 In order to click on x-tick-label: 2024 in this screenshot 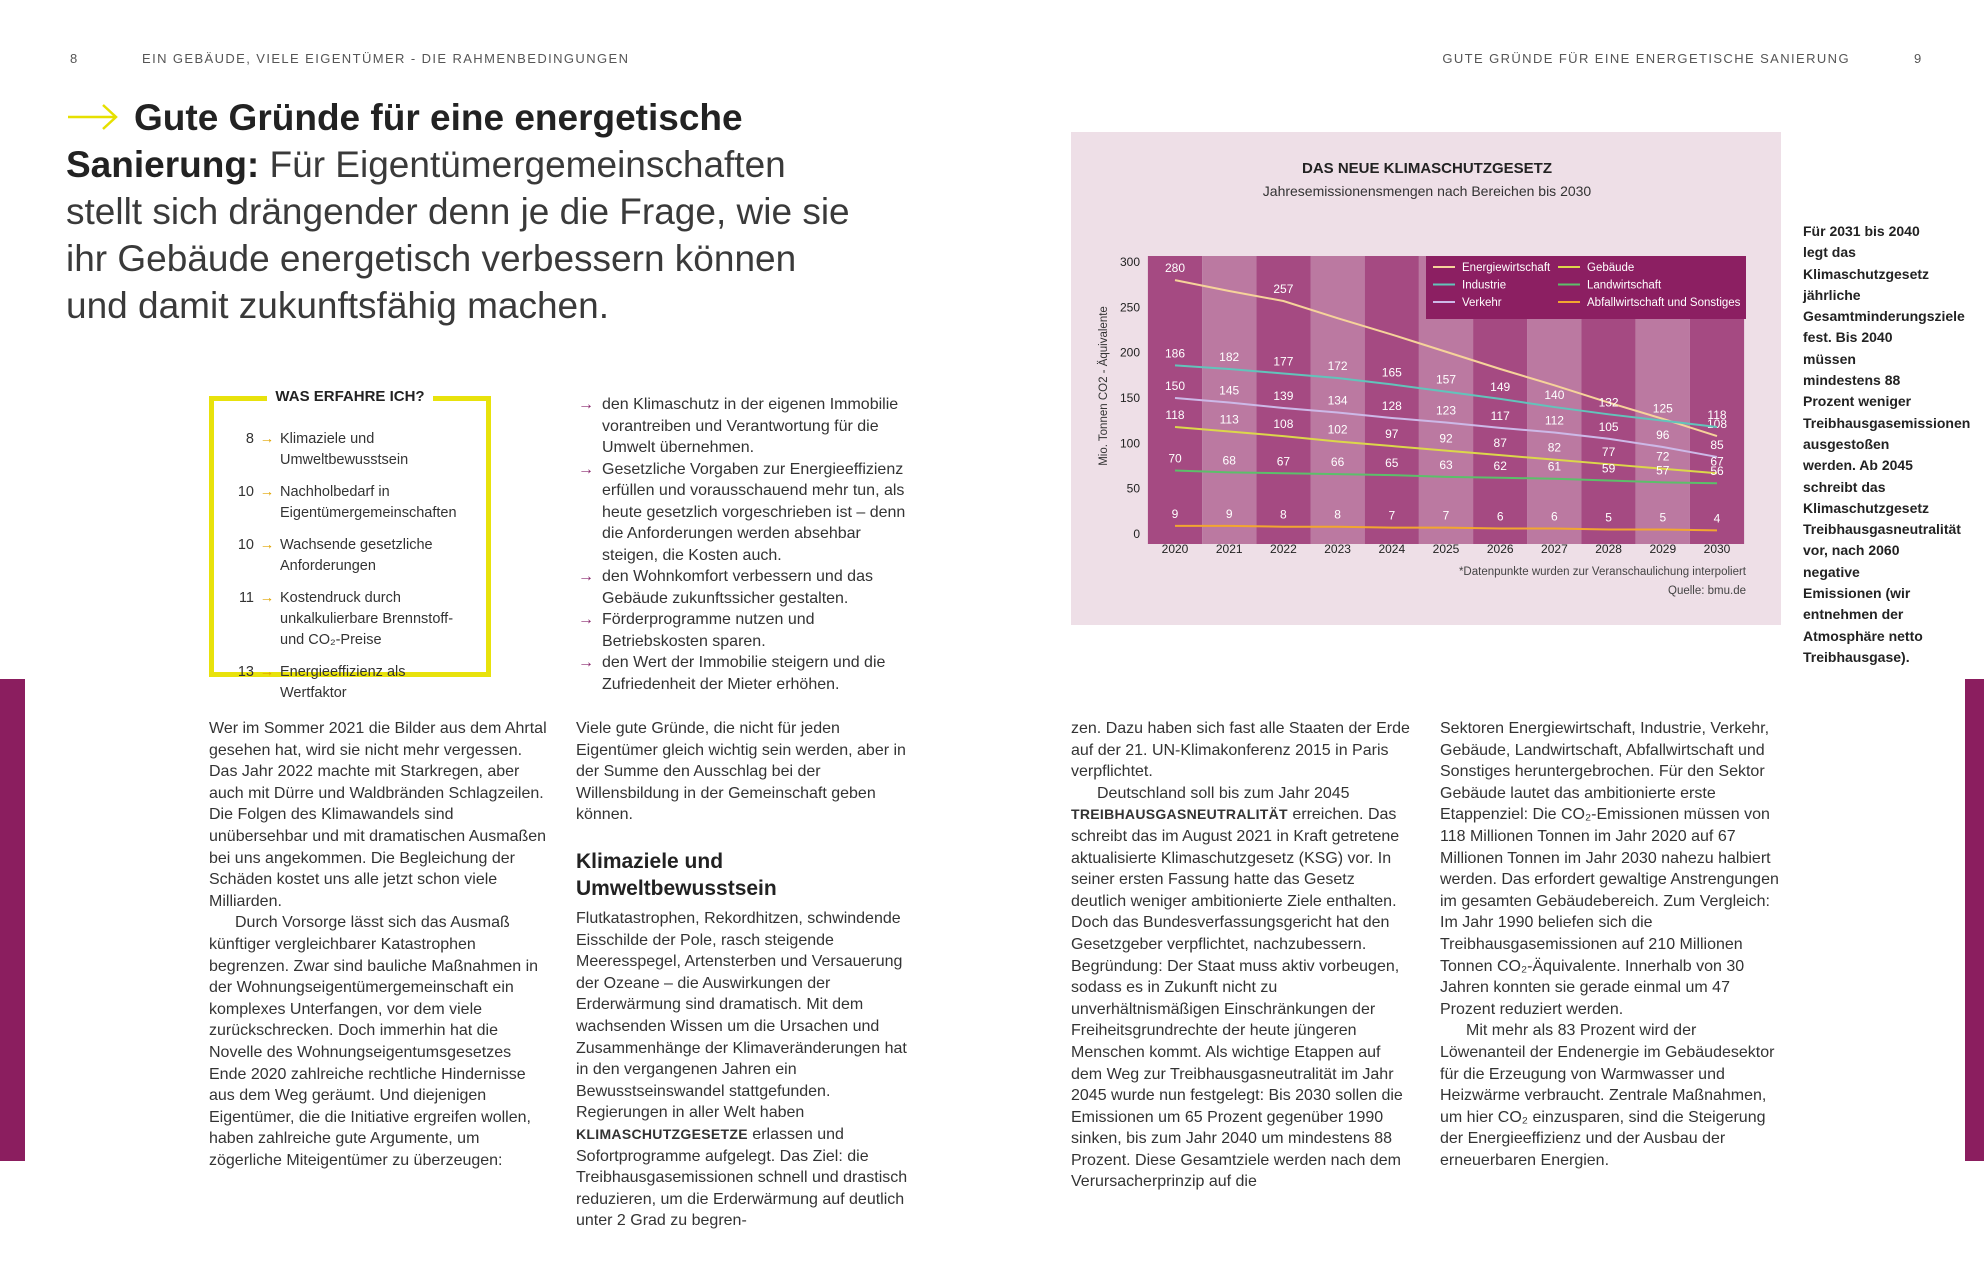, I will do `click(1391, 549)`.